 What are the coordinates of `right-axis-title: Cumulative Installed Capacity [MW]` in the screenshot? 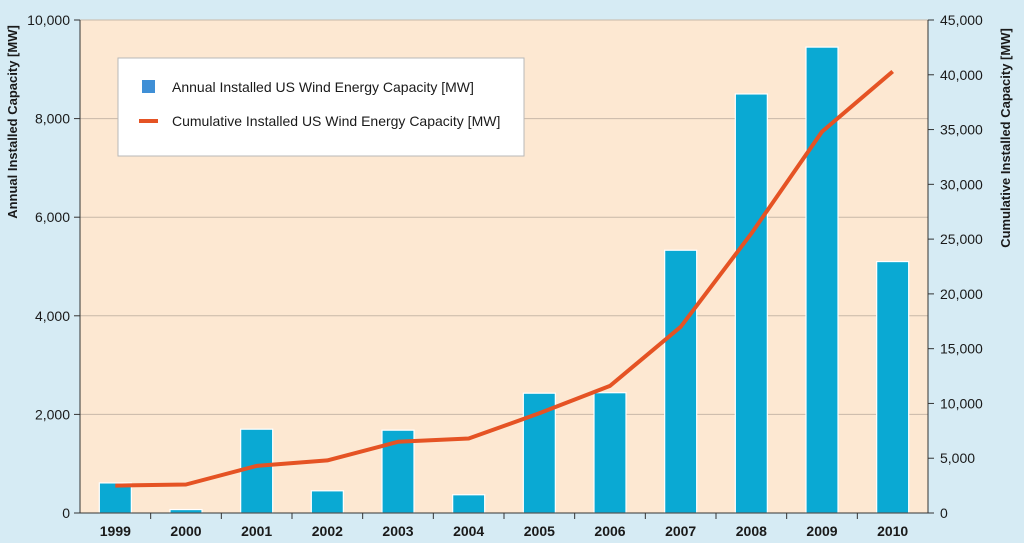 It's located at (1005, 138).